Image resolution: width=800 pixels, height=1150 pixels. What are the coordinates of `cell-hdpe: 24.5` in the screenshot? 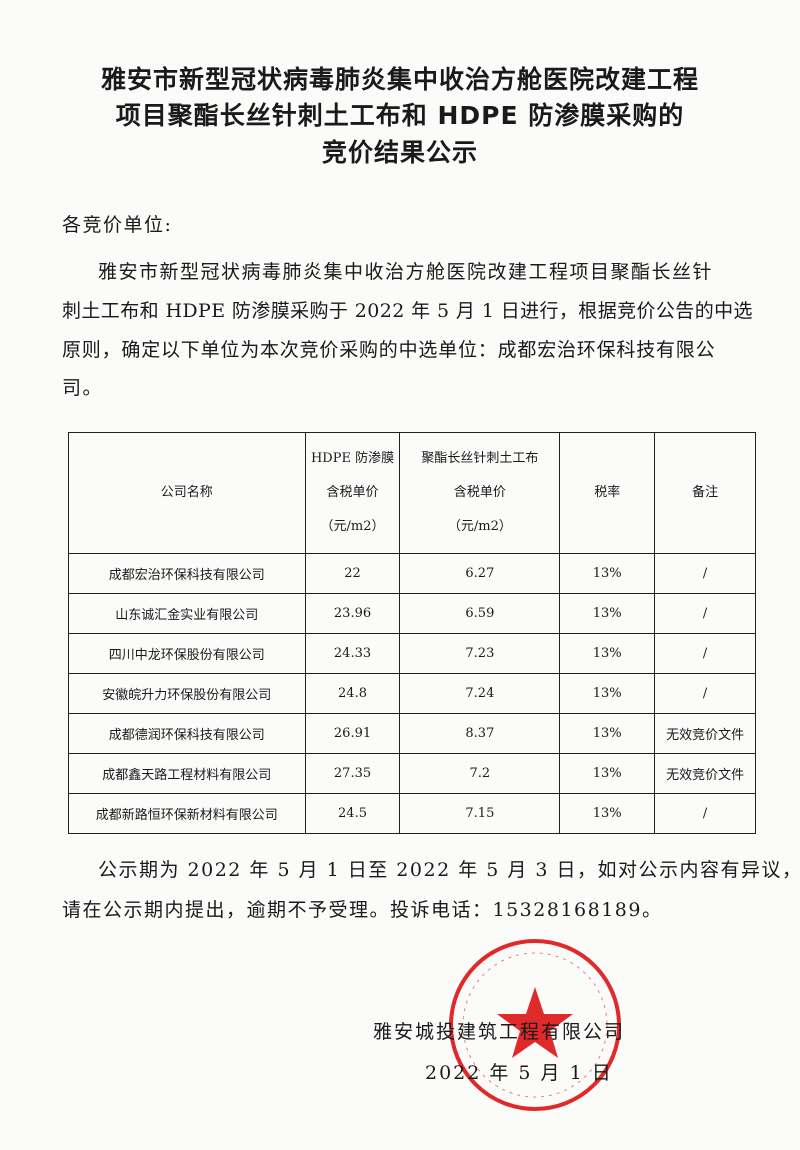 It's located at (352, 813).